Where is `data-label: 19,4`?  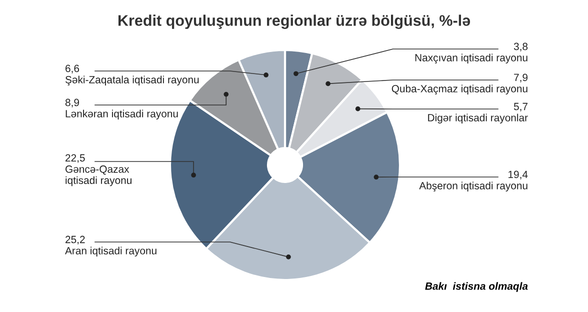
data-label: 19,4 is located at coordinates (518, 175).